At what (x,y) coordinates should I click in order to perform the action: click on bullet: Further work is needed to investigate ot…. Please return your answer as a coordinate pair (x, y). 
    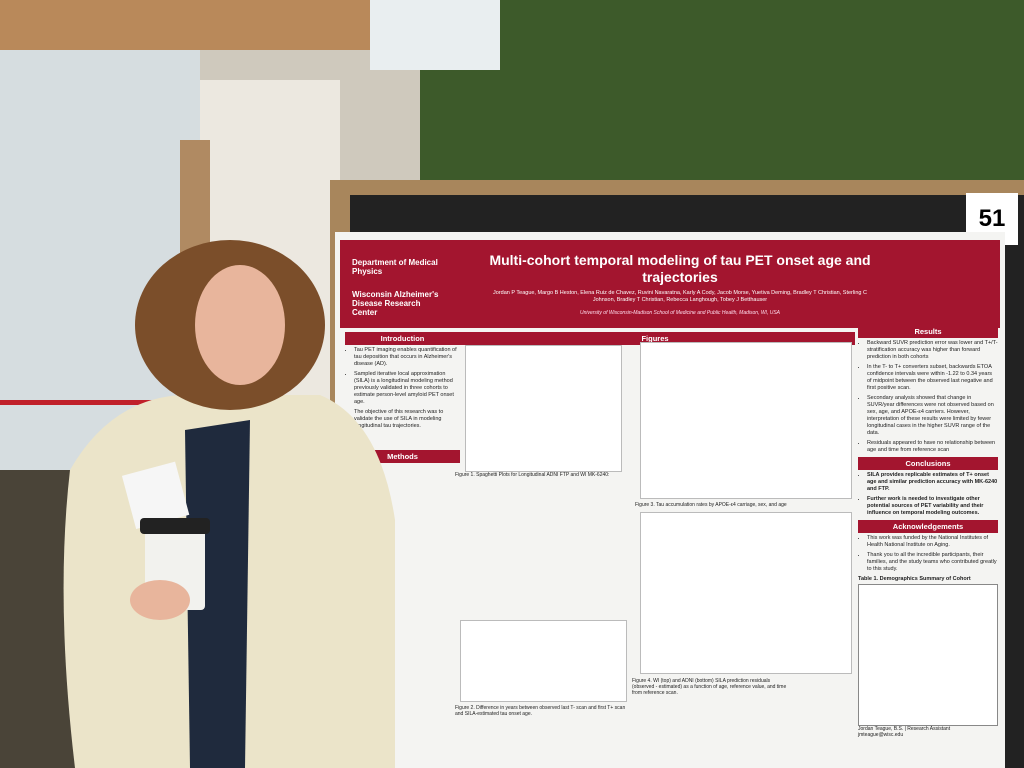
    Looking at the image, I should click on (932, 506).